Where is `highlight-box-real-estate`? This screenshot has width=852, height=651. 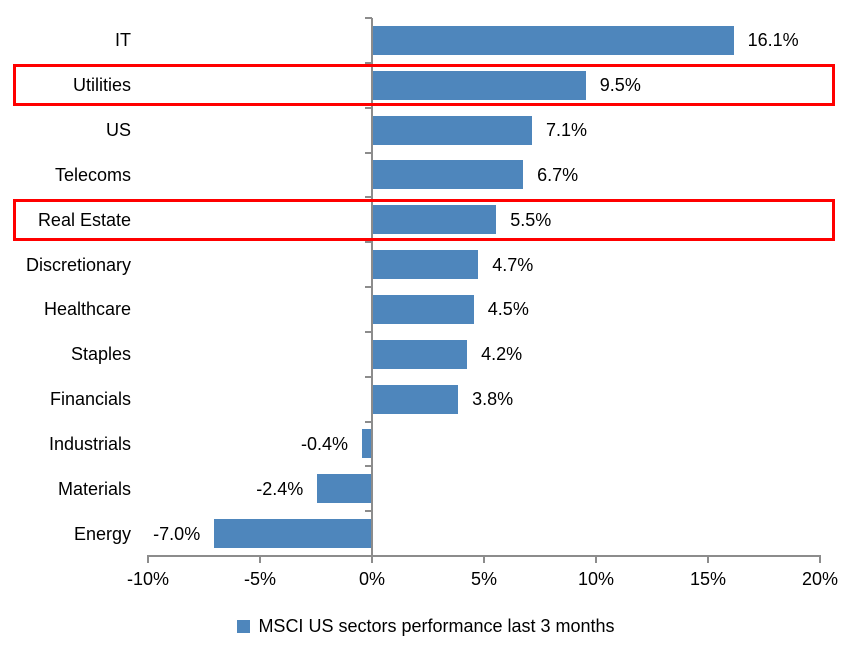
highlight-box-real-estate is located at coordinates (424, 219).